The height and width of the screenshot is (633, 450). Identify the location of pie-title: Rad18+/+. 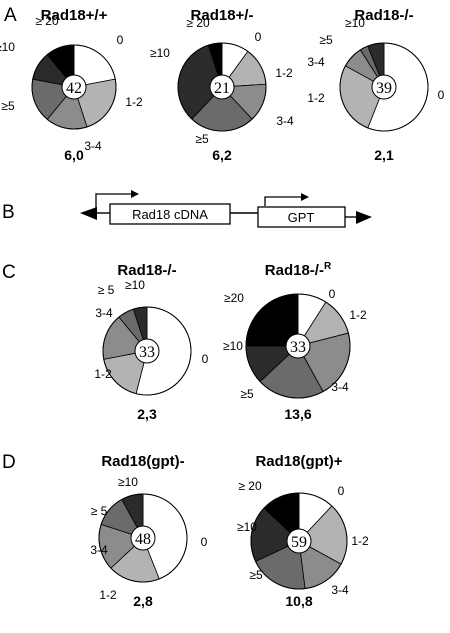
(74, 15).